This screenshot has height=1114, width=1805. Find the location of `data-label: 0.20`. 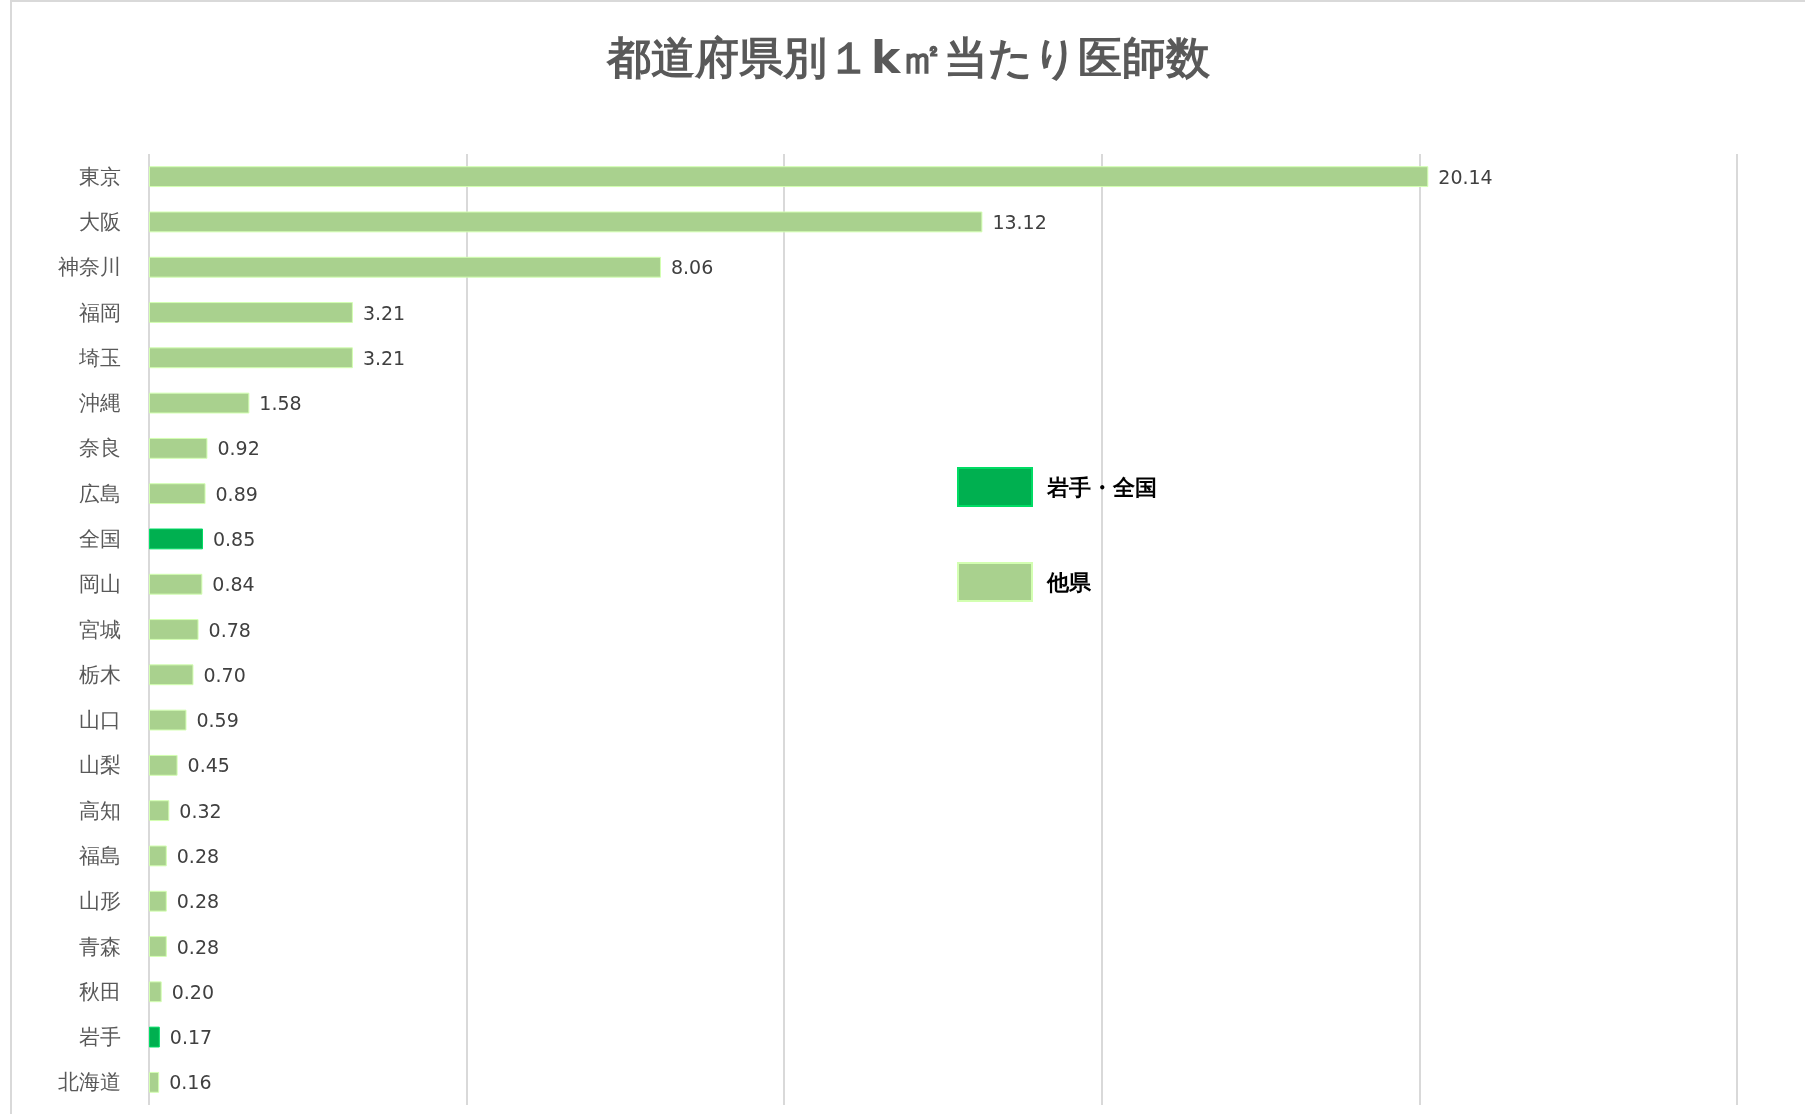

data-label: 0.20 is located at coordinates (193, 991).